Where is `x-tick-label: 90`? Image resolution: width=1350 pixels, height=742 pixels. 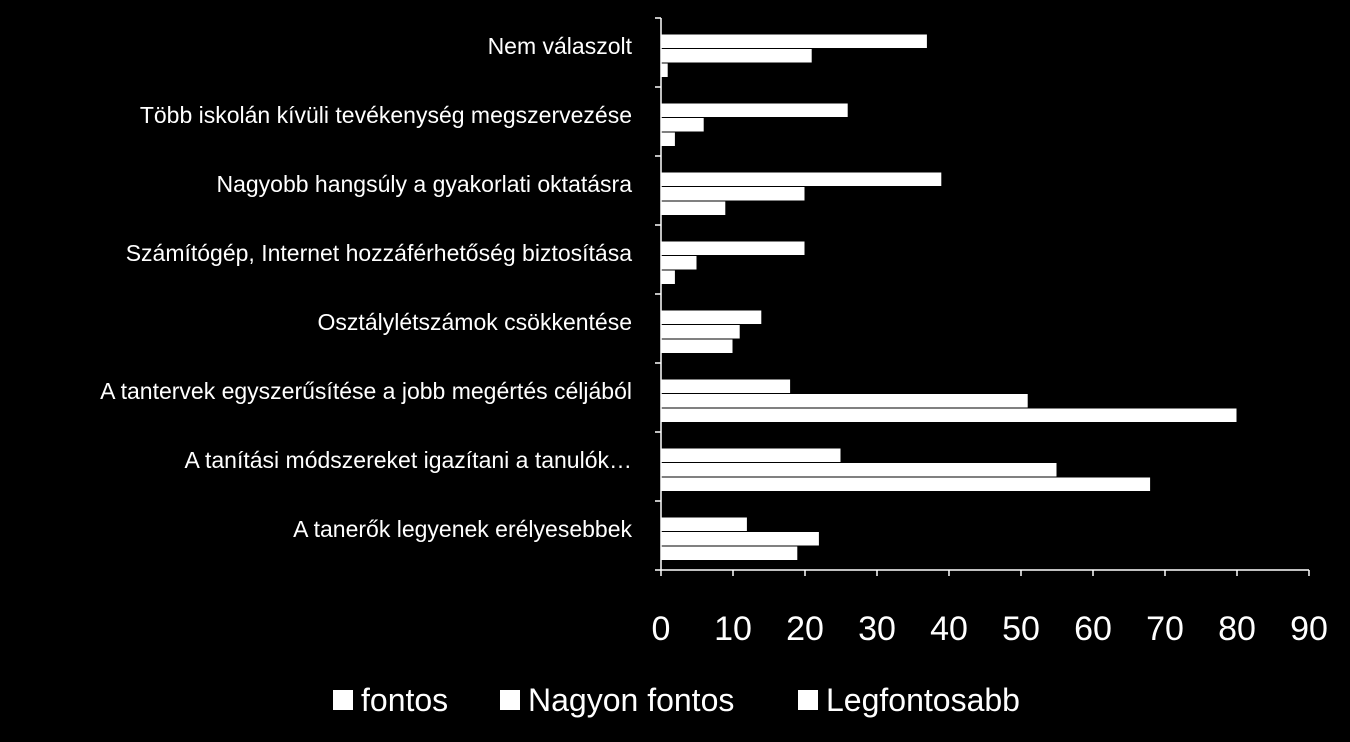 x-tick-label: 90 is located at coordinates (1309, 629).